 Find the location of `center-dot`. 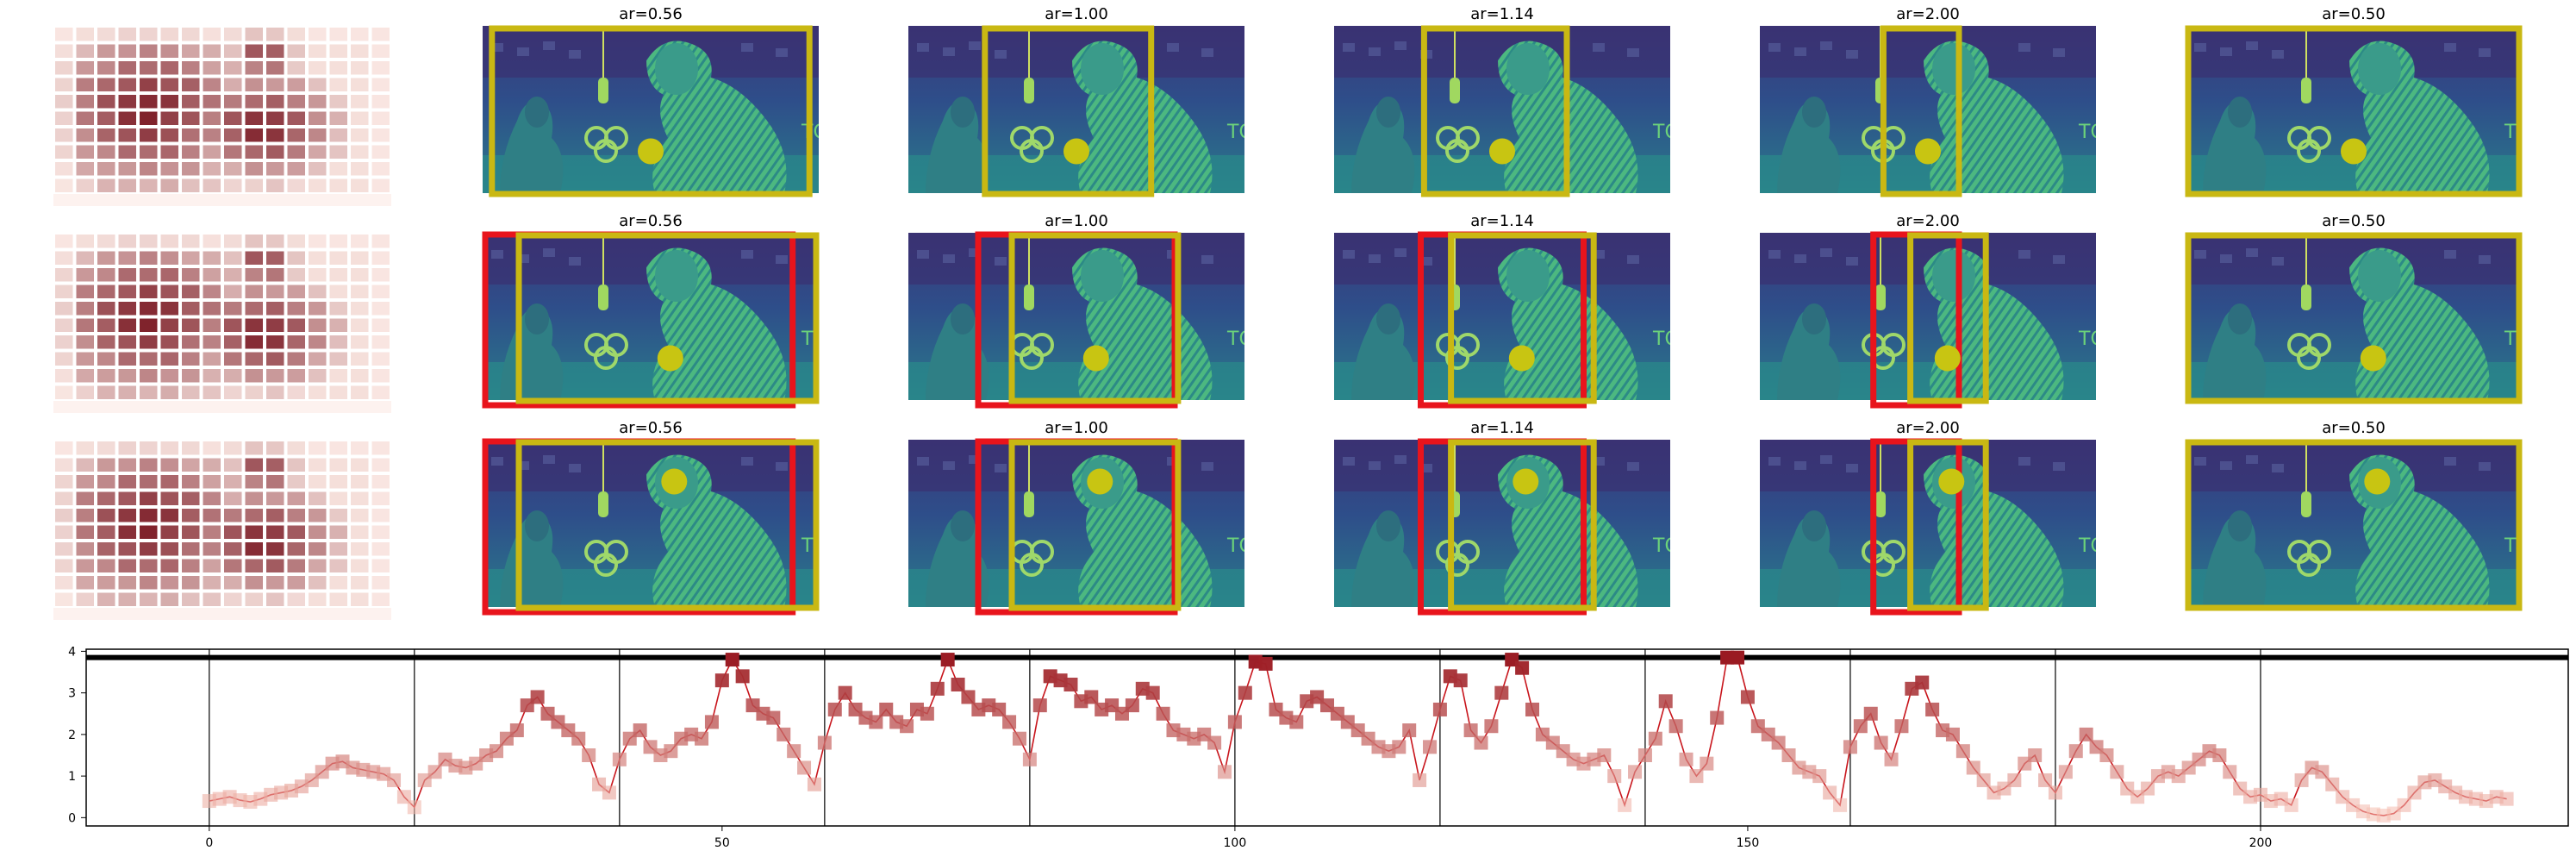

center-dot is located at coordinates (1526, 481).